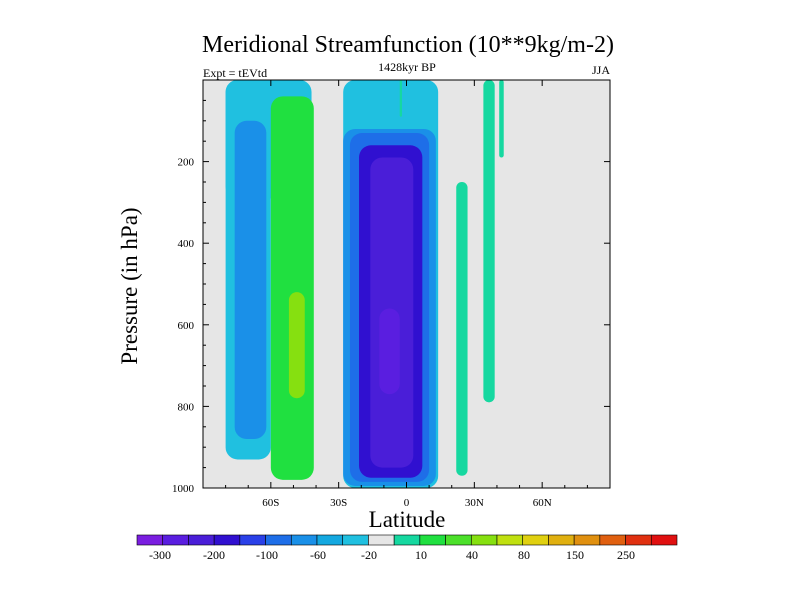  What do you see at coordinates (474, 503) in the screenshot?
I see `x-tick-label: 30N` at bounding box center [474, 503].